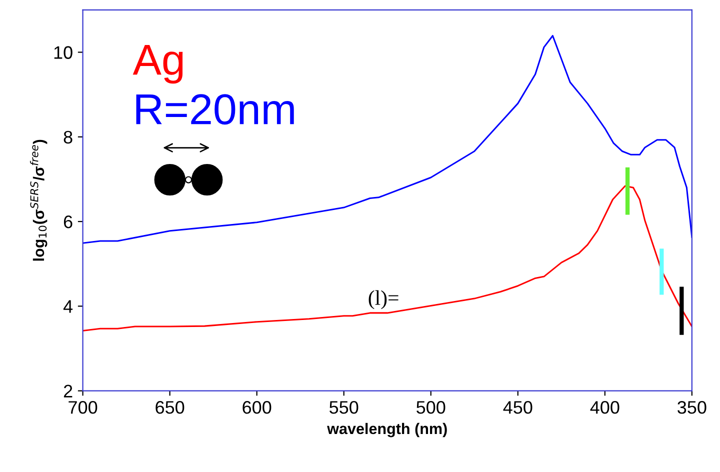 The width and height of the screenshot is (720, 472). I want to click on y-tick-label: 4, so click(68, 306).